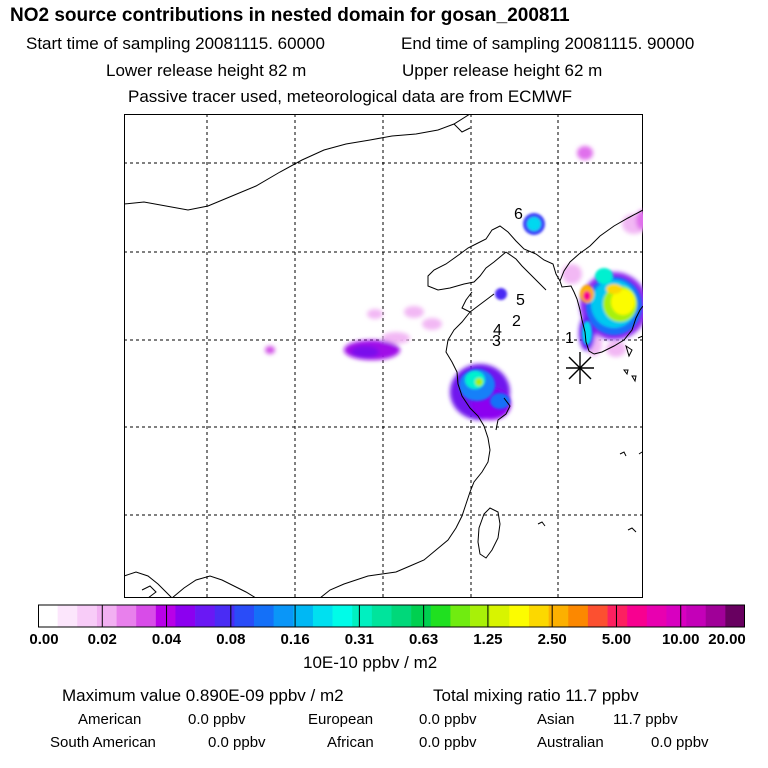 The image size is (768, 768). What do you see at coordinates (175, 43) in the screenshot?
I see `start-time-label: Start time of sampling 20081115. 60000` at bounding box center [175, 43].